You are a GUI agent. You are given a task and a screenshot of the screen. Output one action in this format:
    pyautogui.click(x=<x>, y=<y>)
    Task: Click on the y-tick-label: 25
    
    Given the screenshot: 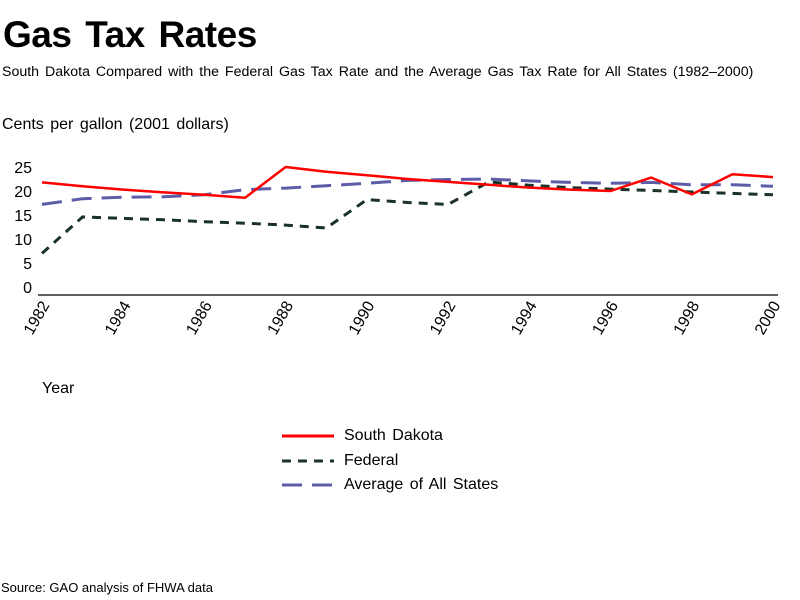 What is the action you would take?
    pyautogui.click(x=23, y=168)
    